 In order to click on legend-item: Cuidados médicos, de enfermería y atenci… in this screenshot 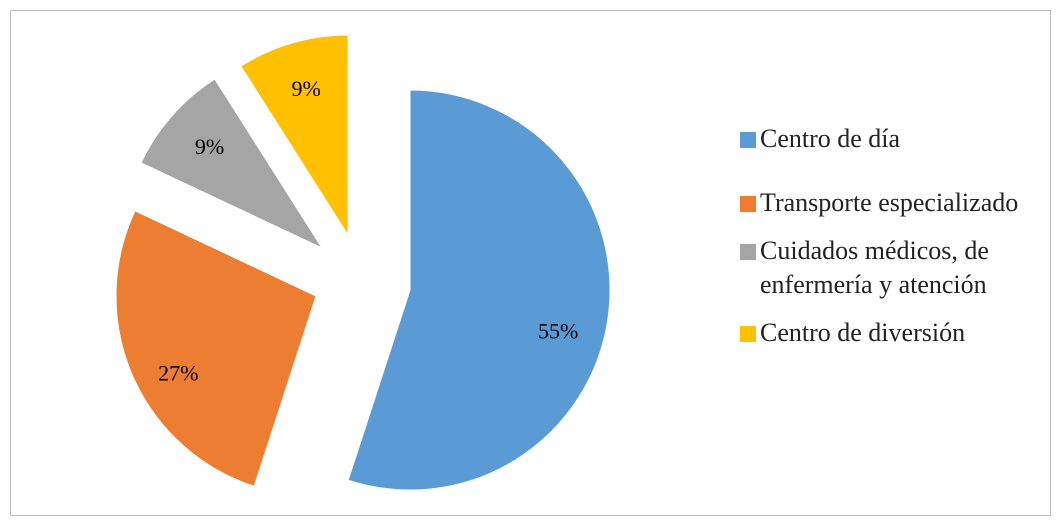, I will do `click(895, 268)`.